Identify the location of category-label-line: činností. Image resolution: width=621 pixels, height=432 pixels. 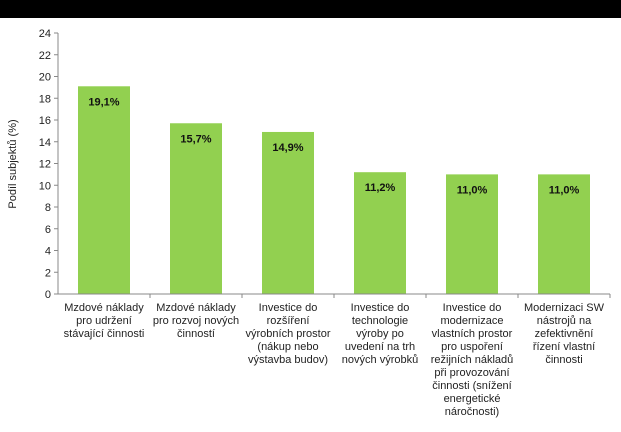
(196, 334).